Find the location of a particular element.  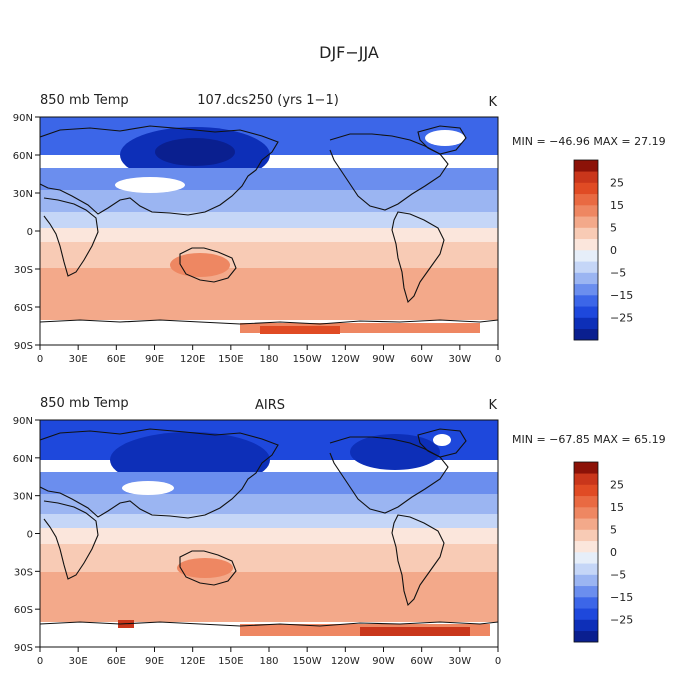

band-arctic is located at coordinates (269, 136).